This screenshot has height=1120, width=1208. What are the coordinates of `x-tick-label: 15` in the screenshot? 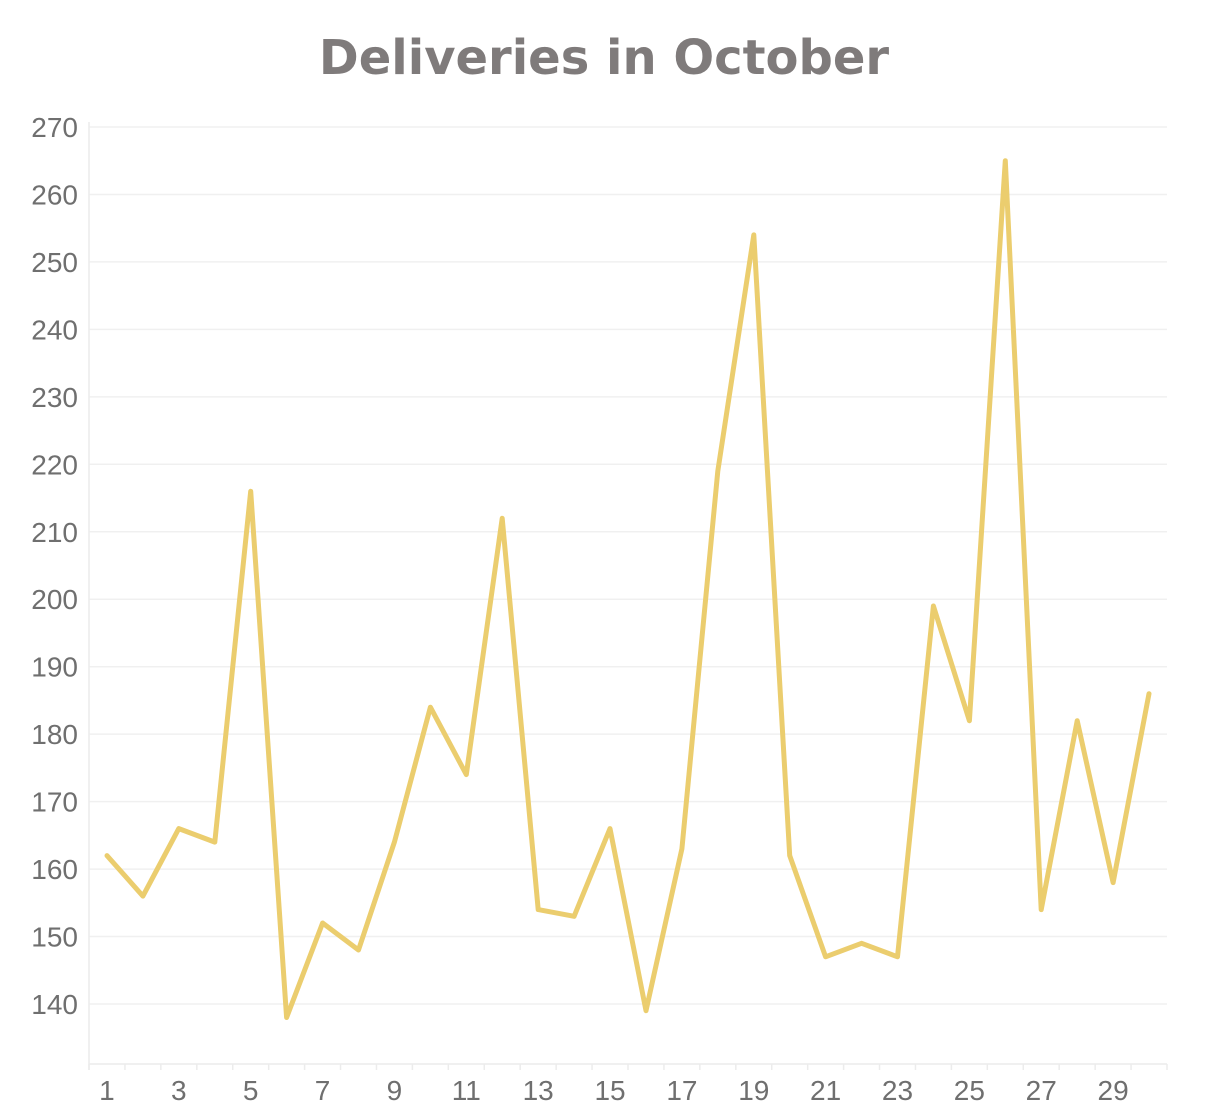 It's located at (609, 1090).